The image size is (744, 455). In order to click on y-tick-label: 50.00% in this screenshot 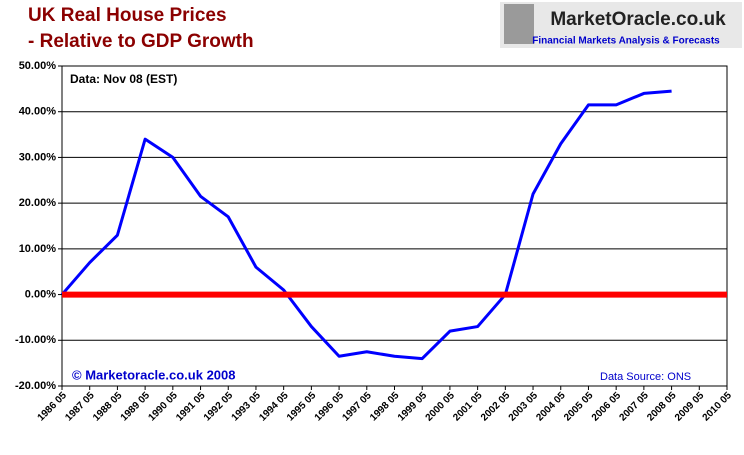, I will do `click(38, 66)`.